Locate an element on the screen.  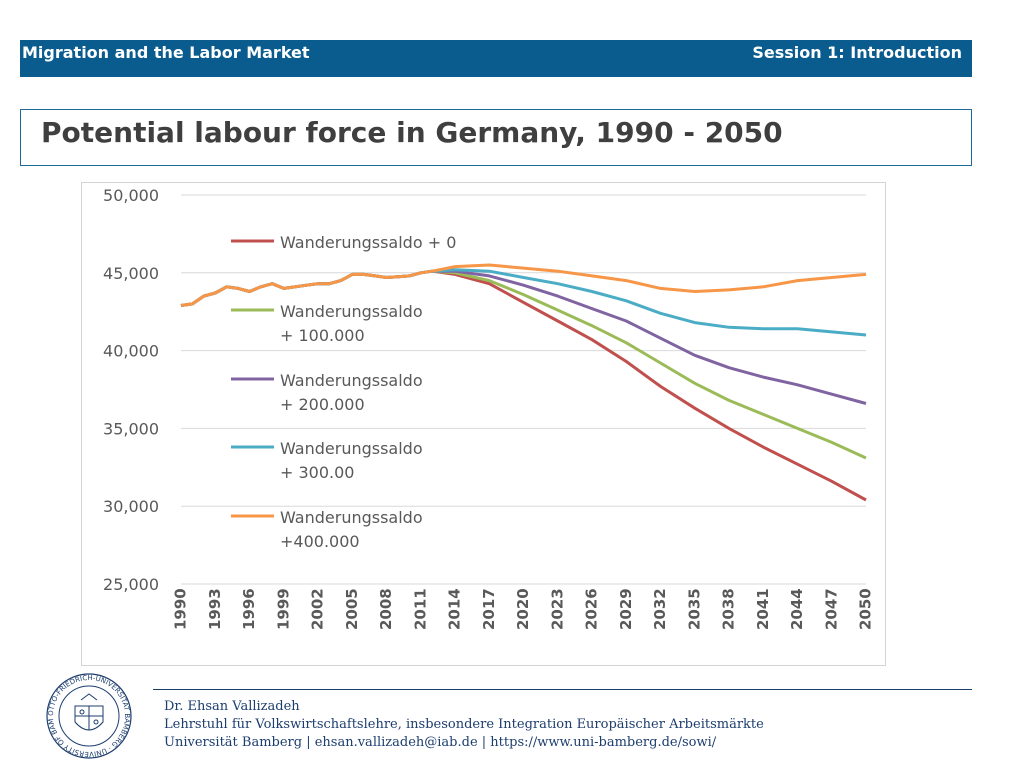
y-tick-label: 50,000 is located at coordinates (131, 195).